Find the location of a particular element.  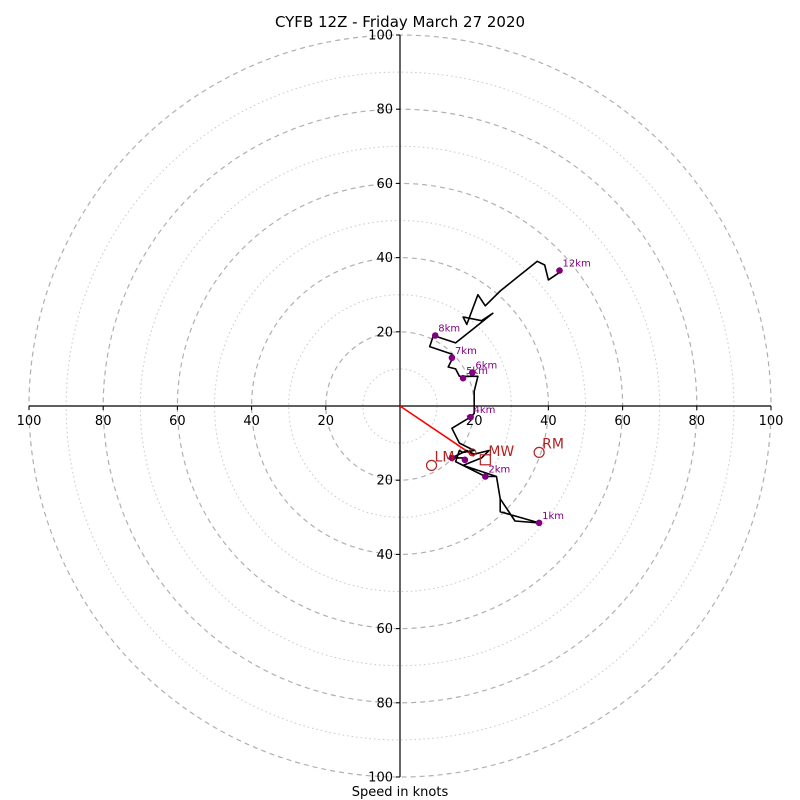

x-axis-label: Speed in knots is located at coordinates (400, 792).